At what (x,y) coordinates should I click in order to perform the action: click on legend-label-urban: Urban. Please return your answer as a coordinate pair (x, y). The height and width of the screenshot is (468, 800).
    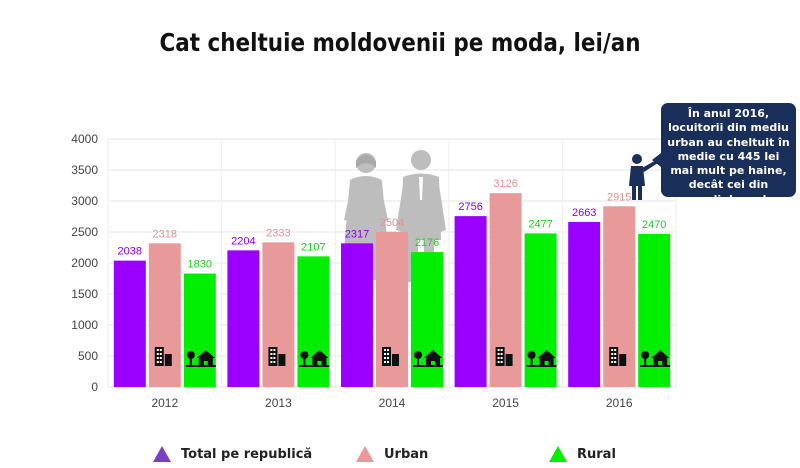
    Looking at the image, I should click on (406, 454).